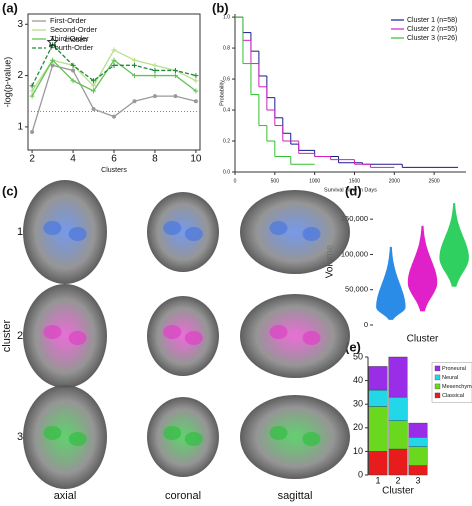  What do you see at coordinates (226, 110) in the screenshot?
I see `y-tick-label: 0.4` at bounding box center [226, 110].